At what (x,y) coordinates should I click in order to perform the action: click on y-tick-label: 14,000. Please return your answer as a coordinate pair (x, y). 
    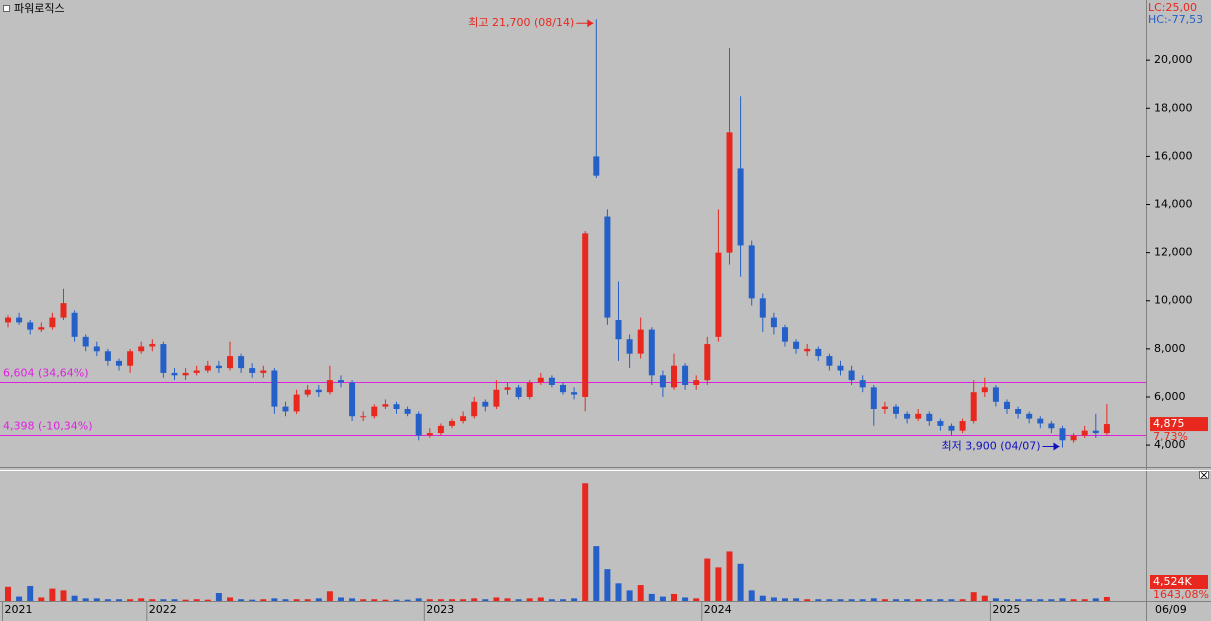
    Looking at the image, I should click on (1173, 204).